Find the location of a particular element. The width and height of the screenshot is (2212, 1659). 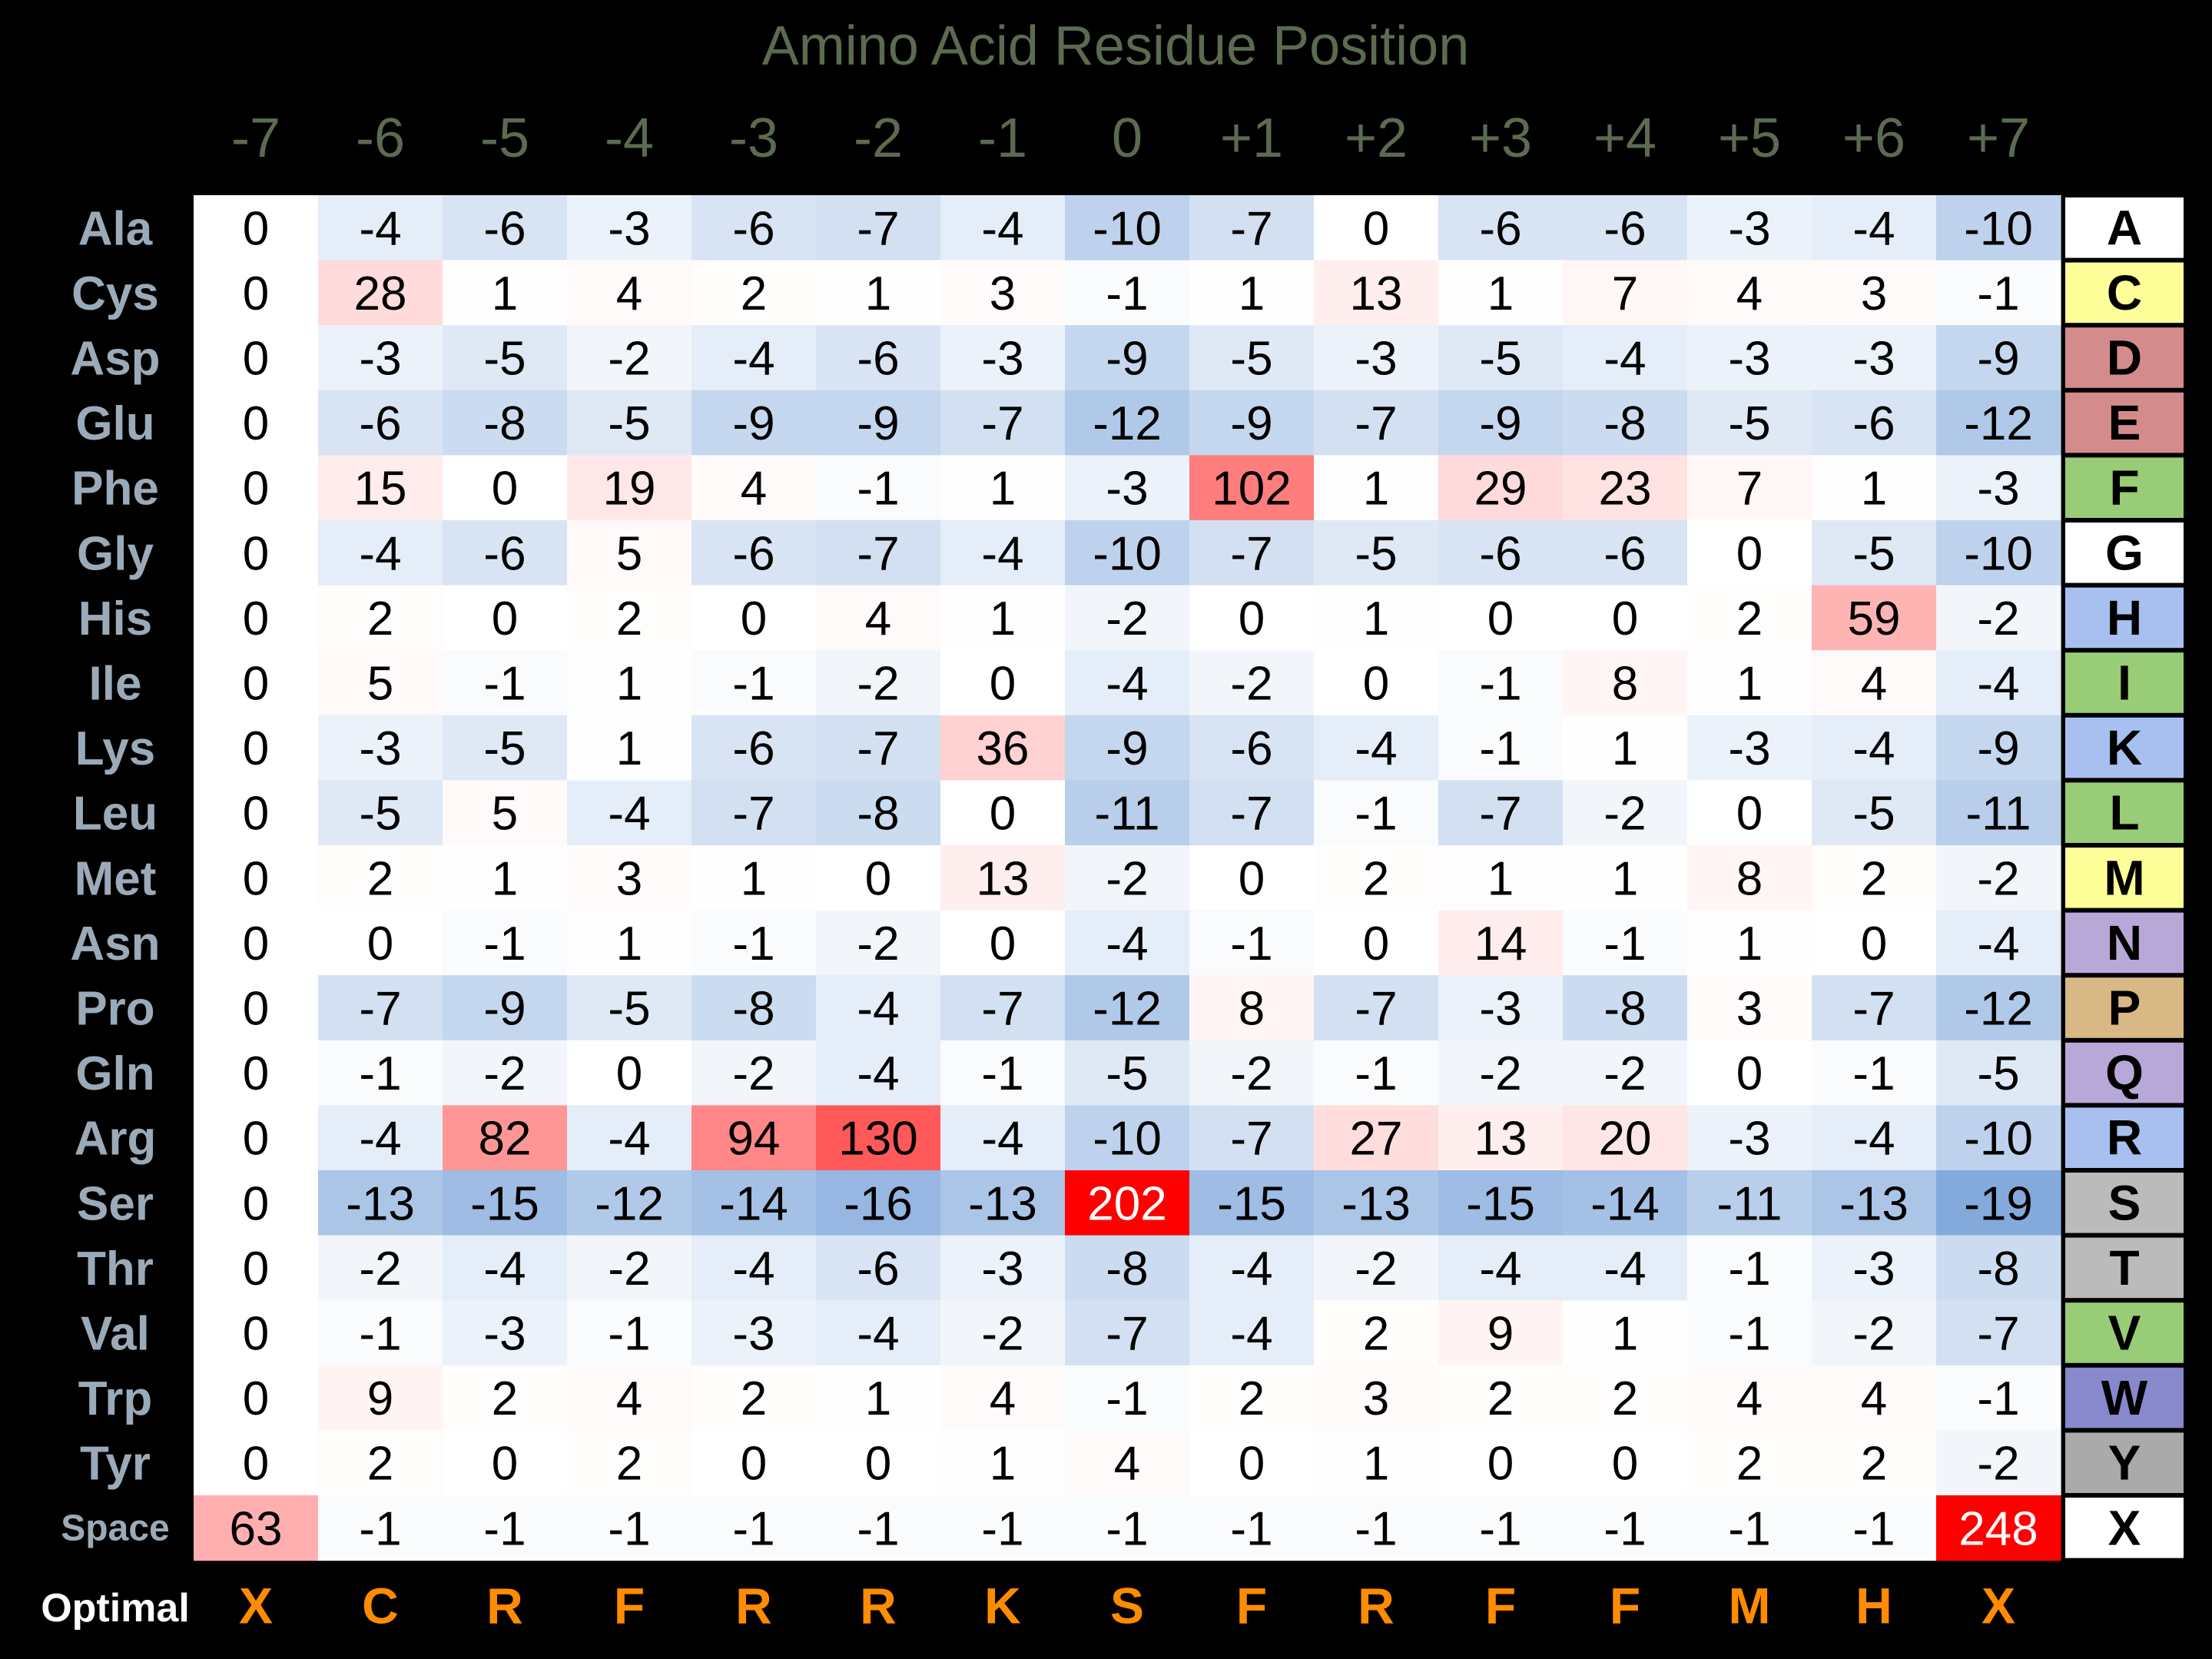

cell-value-E-1: -6 is located at coordinates (380, 423).